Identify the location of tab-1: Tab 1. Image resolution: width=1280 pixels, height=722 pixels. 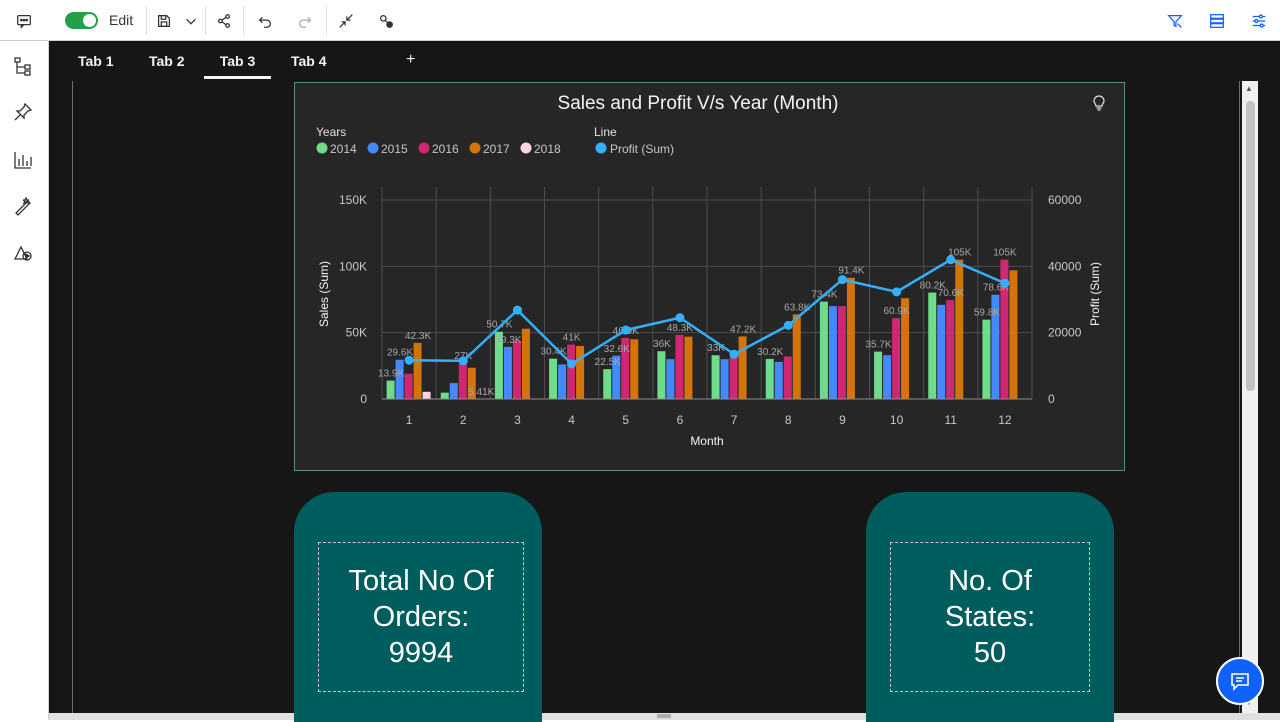
(96, 61).